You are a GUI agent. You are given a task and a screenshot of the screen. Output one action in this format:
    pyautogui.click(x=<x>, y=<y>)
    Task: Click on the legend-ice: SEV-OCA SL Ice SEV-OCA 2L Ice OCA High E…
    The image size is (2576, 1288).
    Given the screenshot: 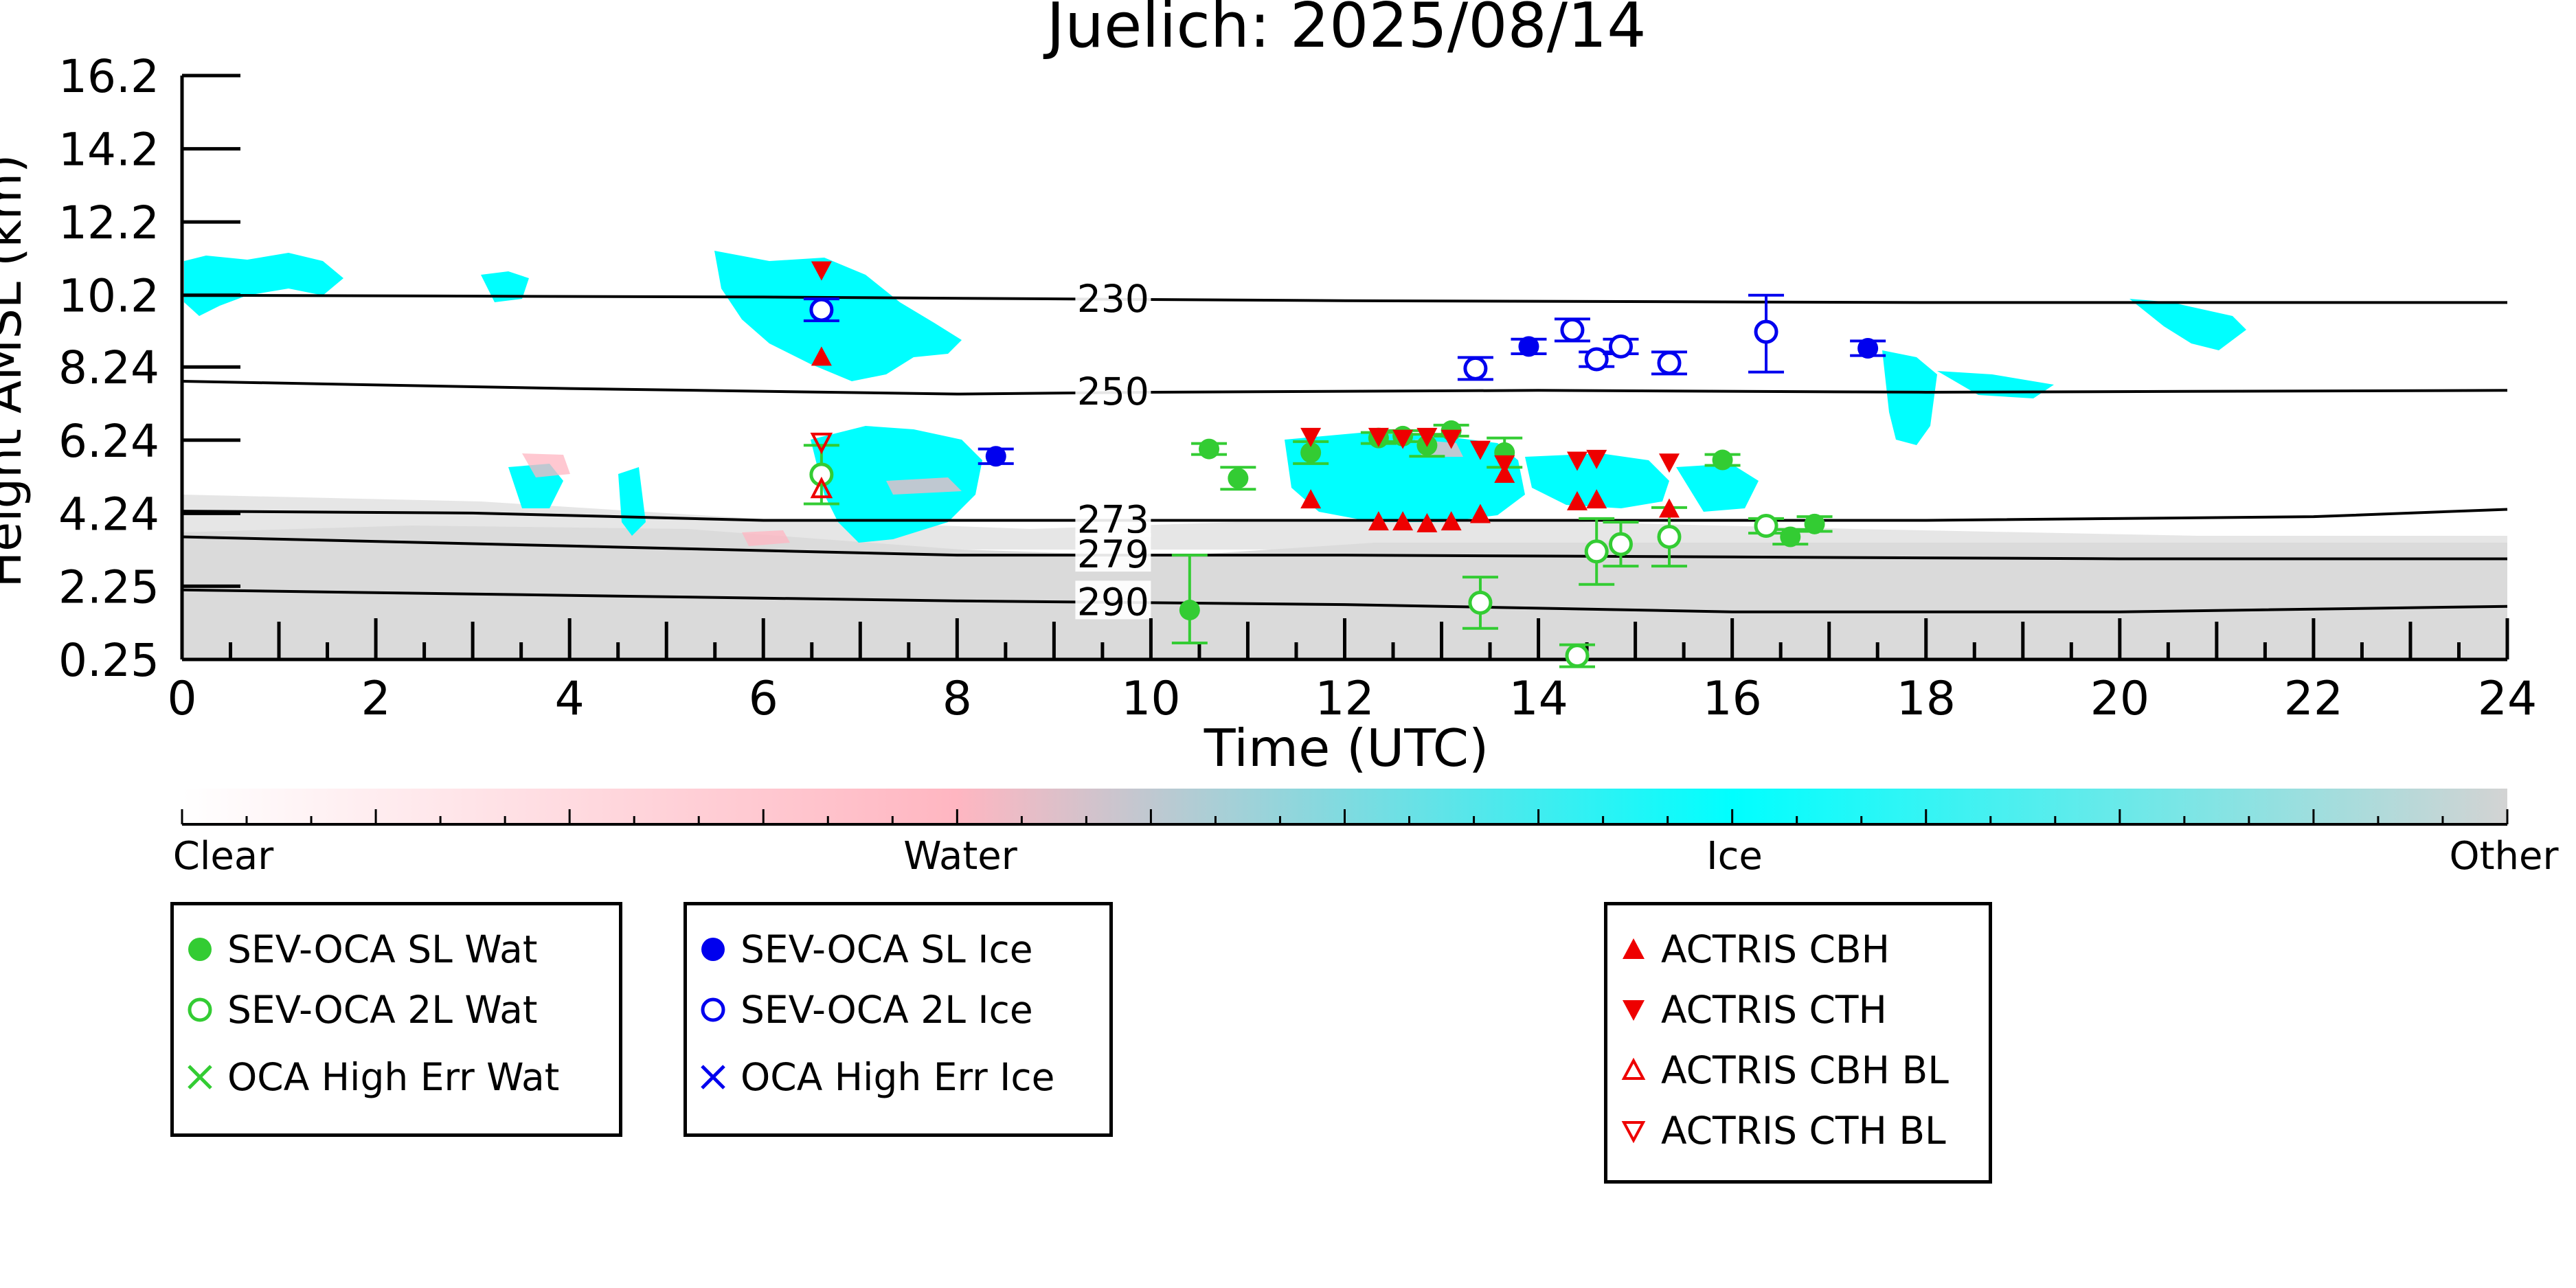 What is the action you would take?
    pyautogui.click(x=898, y=1019)
    